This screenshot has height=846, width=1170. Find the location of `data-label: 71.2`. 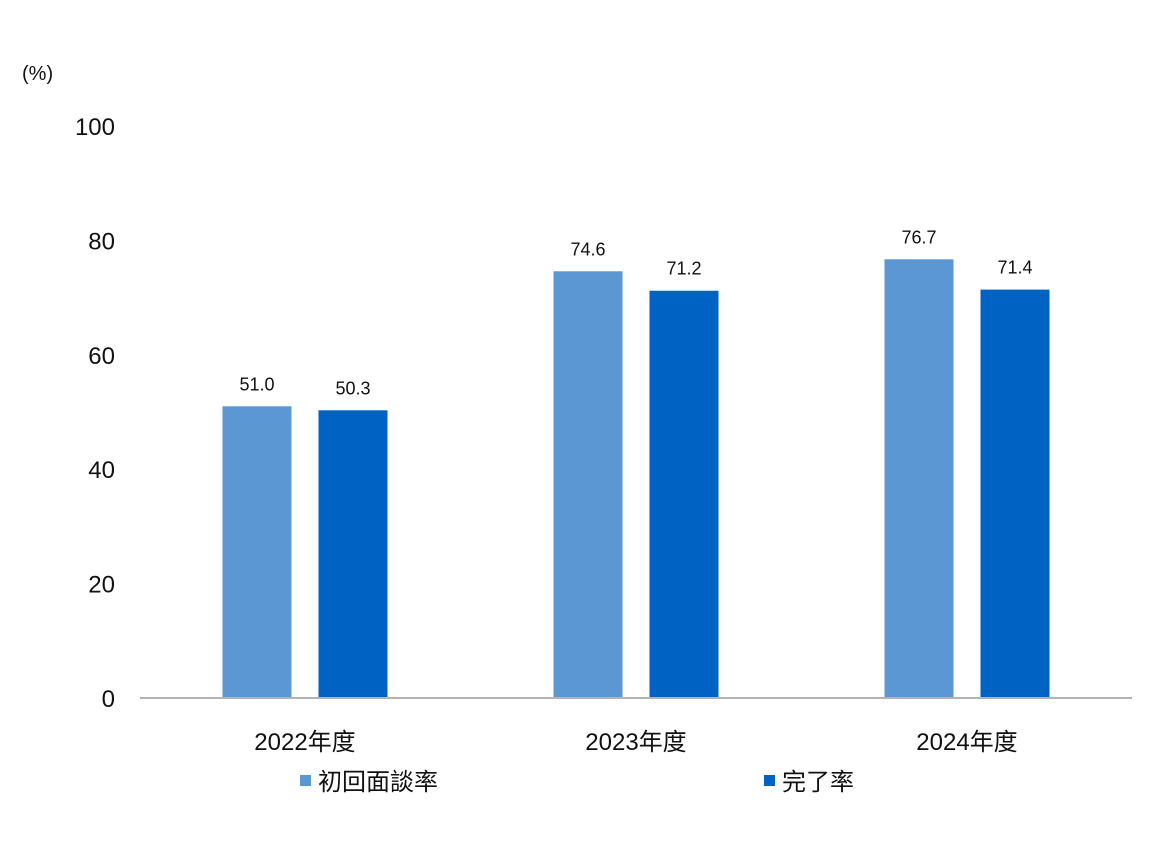

data-label: 71.2 is located at coordinates (683, 269).